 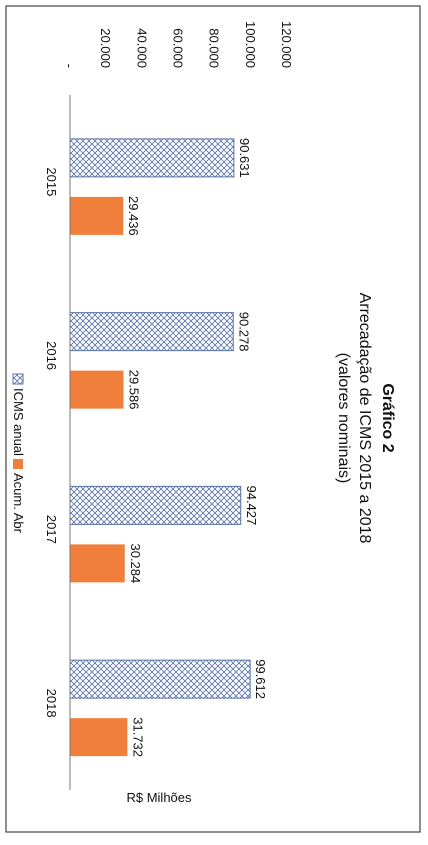 I want to click on bar-data-label: 31.732, so click(x=137, y=737).